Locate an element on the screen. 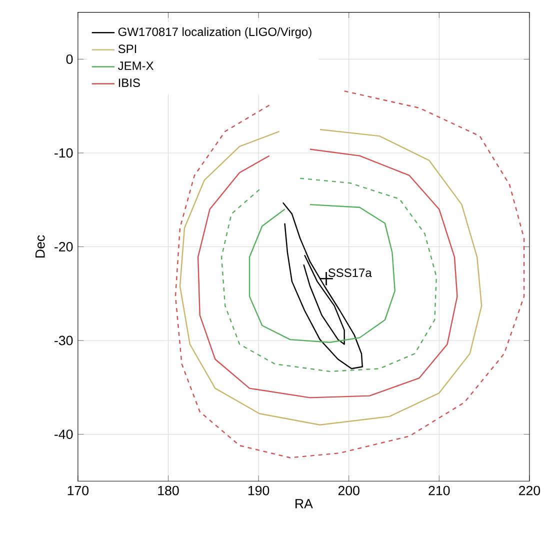 The height and width of the screenshot is (534, 545). y-tick-label: 0 is located at coordinates (69, 59).